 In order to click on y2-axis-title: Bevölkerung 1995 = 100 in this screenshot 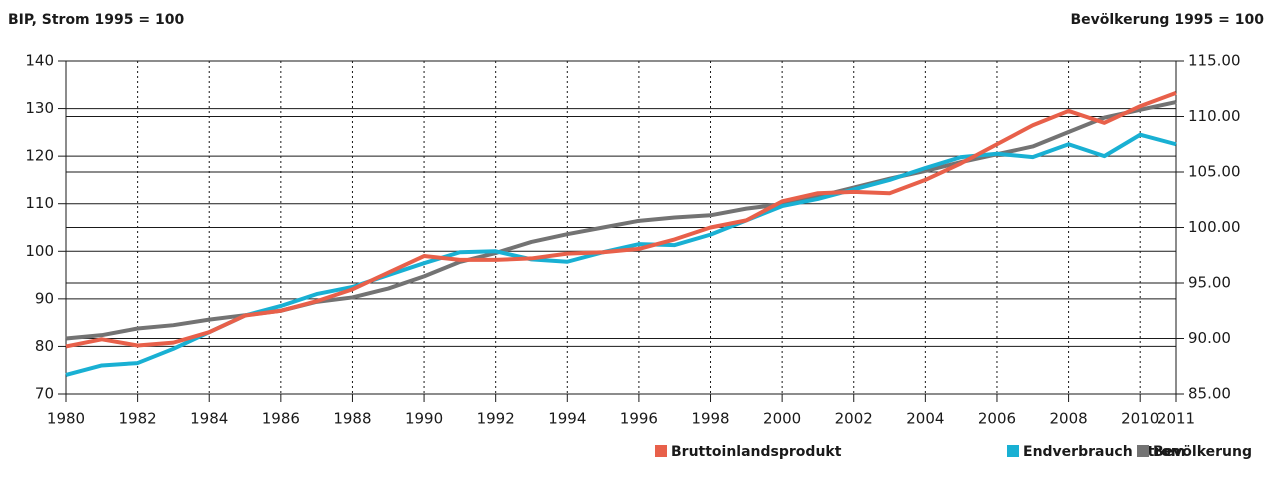, I will do `click(1167, 20)`.